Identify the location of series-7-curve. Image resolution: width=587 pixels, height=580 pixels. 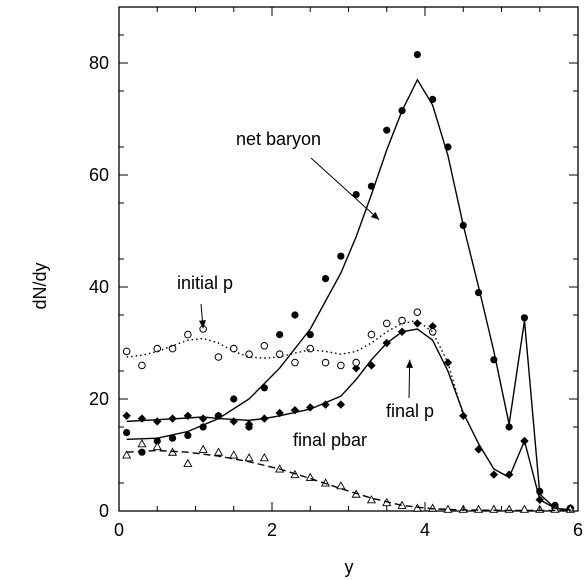
(348, 480).